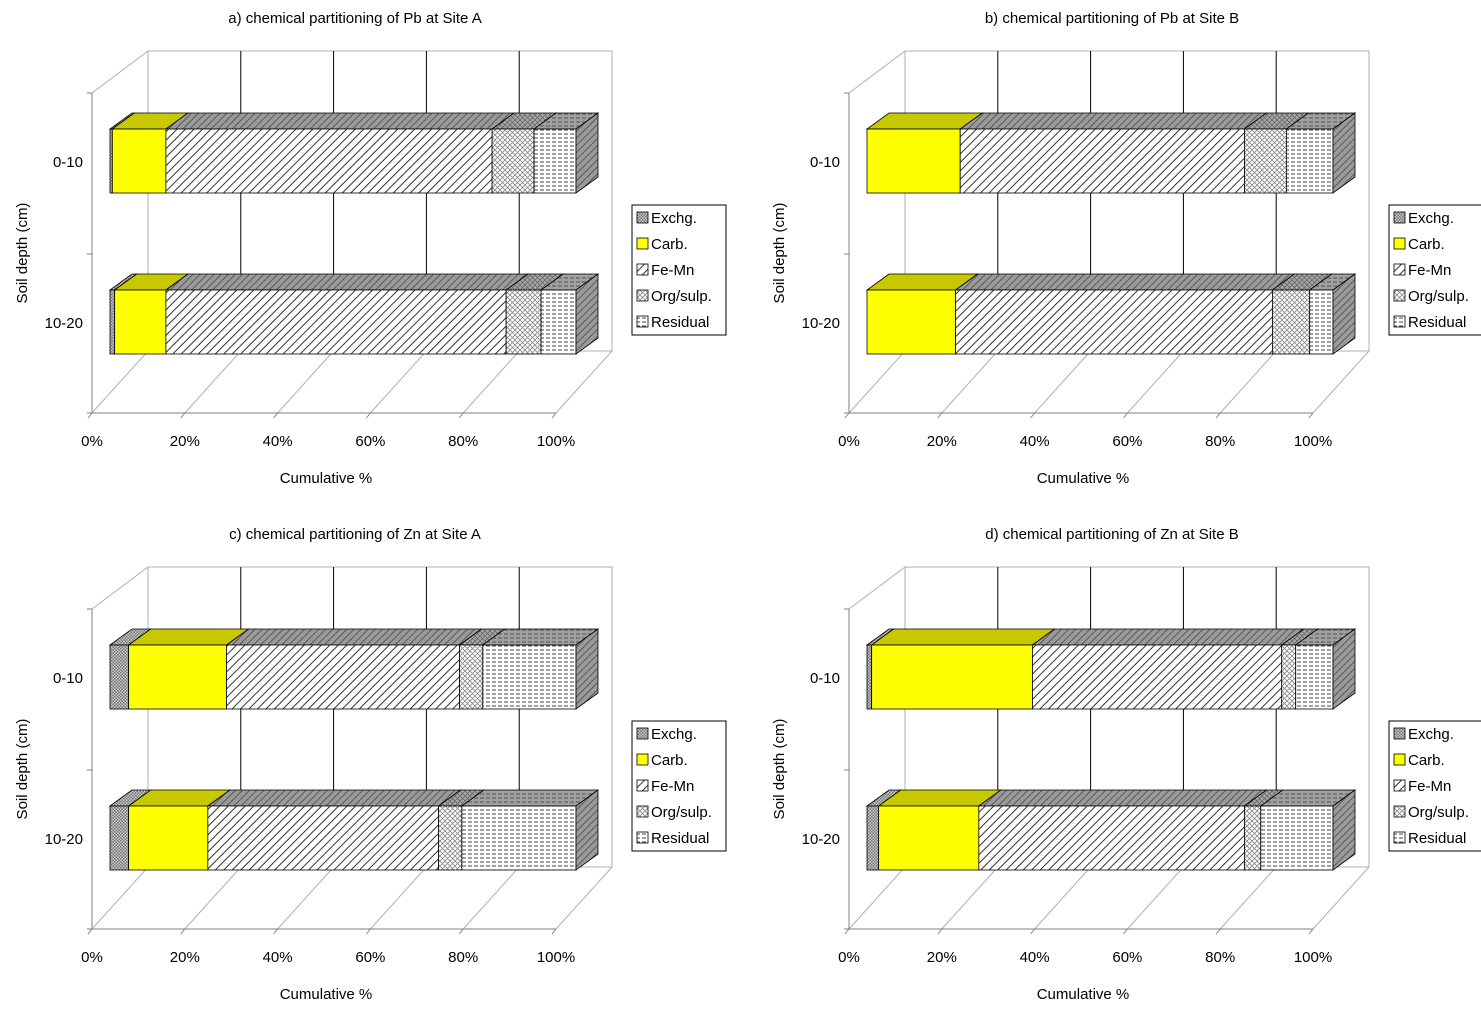 Image resolution: width=1481 pixels, height=1016 pixels. I want to click on legend-label: Org/sulp., so click(681, 296).